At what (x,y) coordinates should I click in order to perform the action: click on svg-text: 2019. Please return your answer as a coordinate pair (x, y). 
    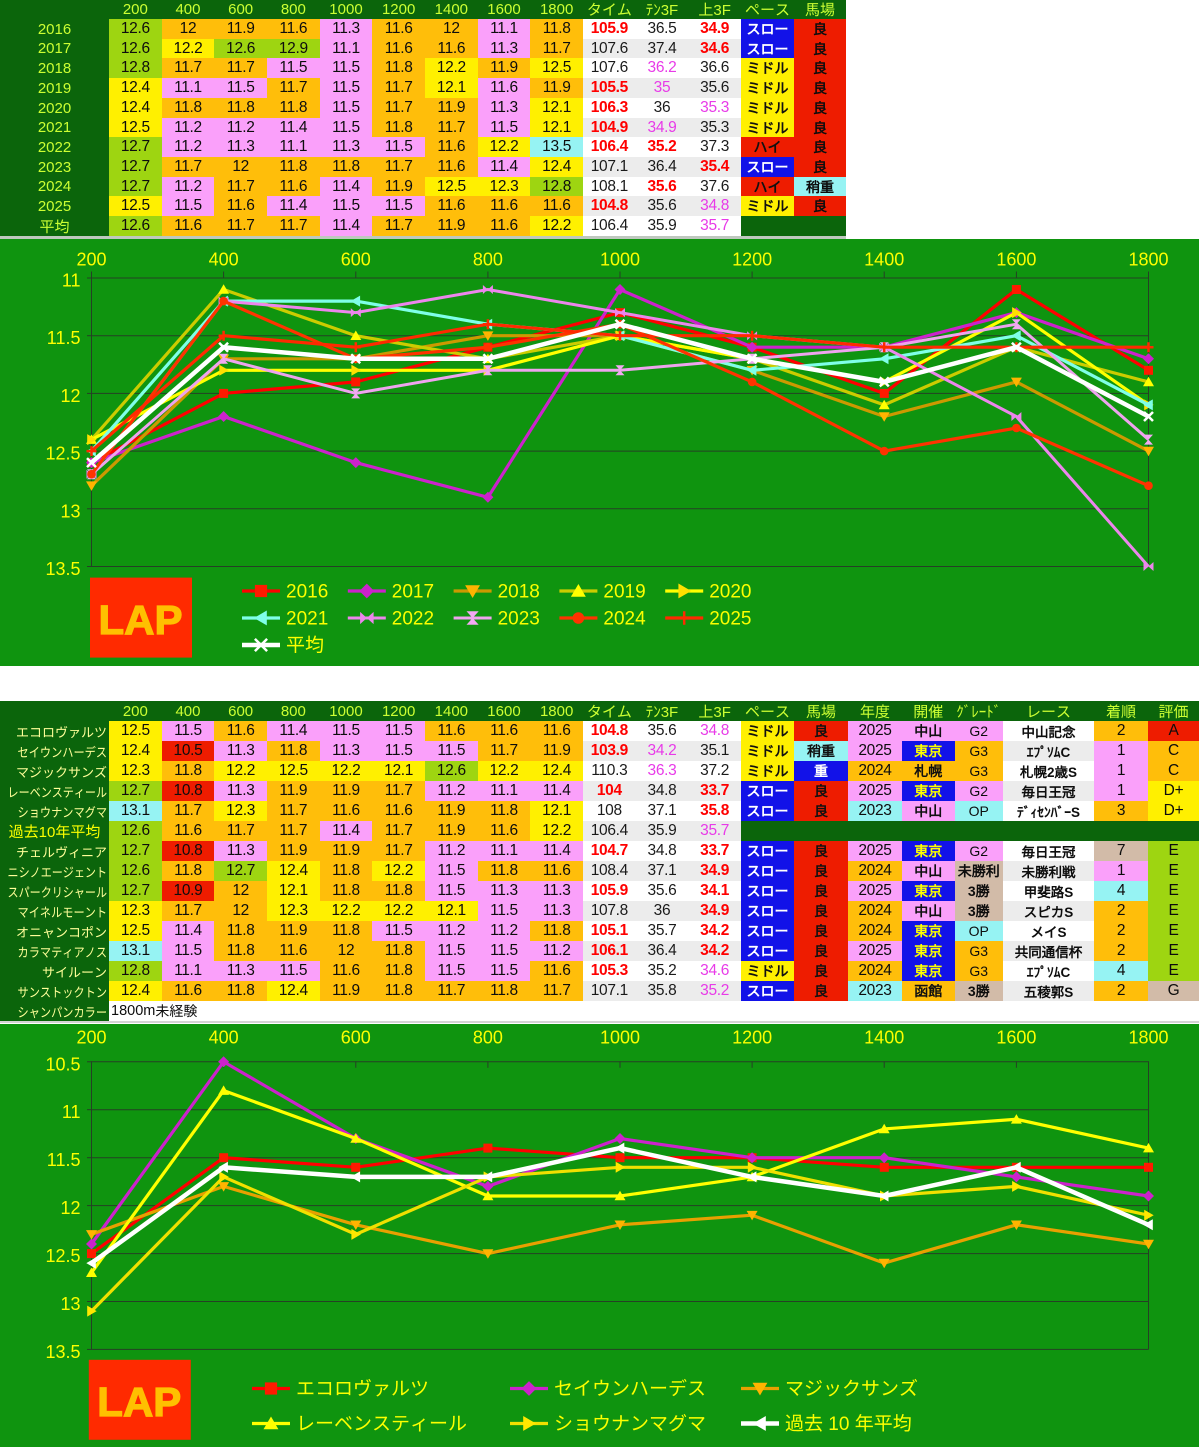
    Looking at the image, I should click on (624, 592).